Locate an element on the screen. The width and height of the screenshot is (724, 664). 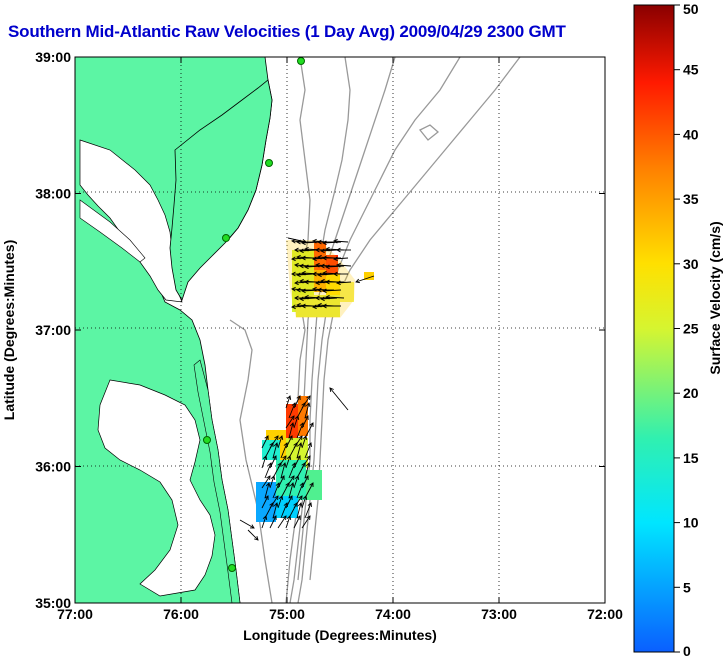
potomac-river is located at coordinates (112, 231).